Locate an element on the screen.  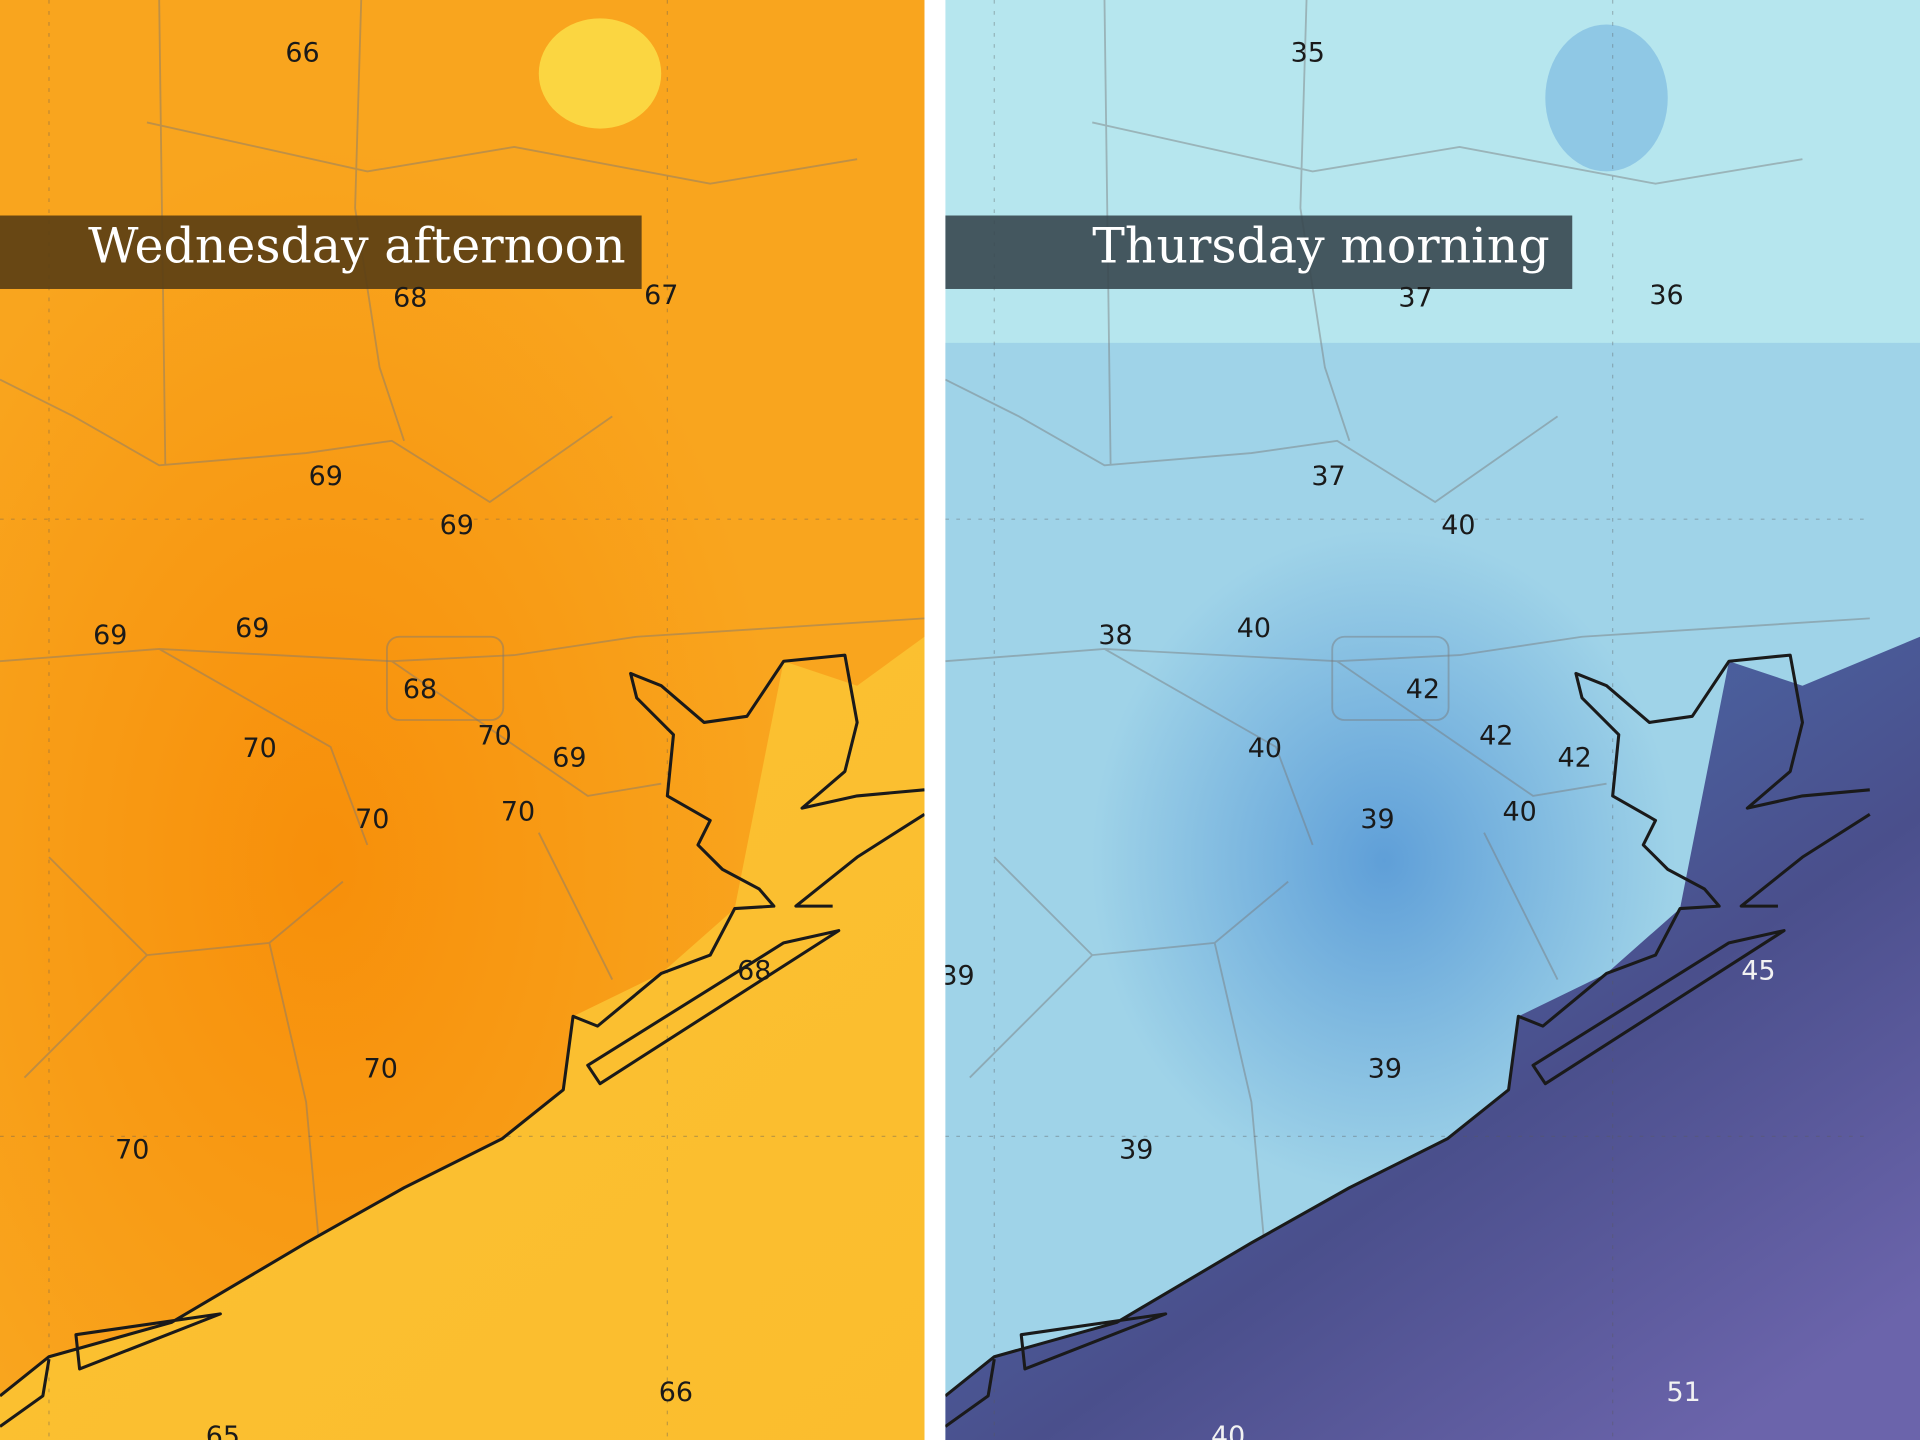
temperature-label: 51 is located at coordinates (1684, 1392).